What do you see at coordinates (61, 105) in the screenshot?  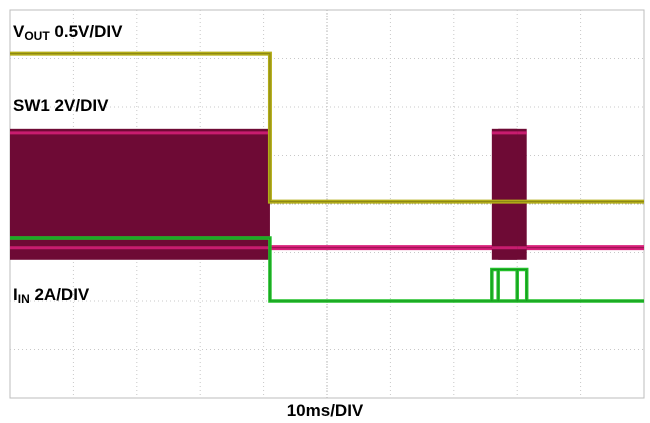 I see `sw1-label: SW1 2V/DIV` at bounding box center [61, 105].